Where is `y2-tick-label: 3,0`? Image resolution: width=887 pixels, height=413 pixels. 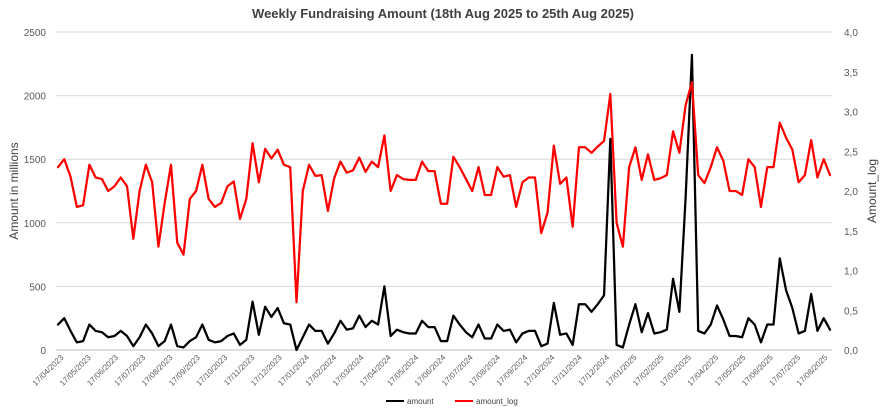 y2-tick-label: 3,0 is located at coordinates (851, 113).